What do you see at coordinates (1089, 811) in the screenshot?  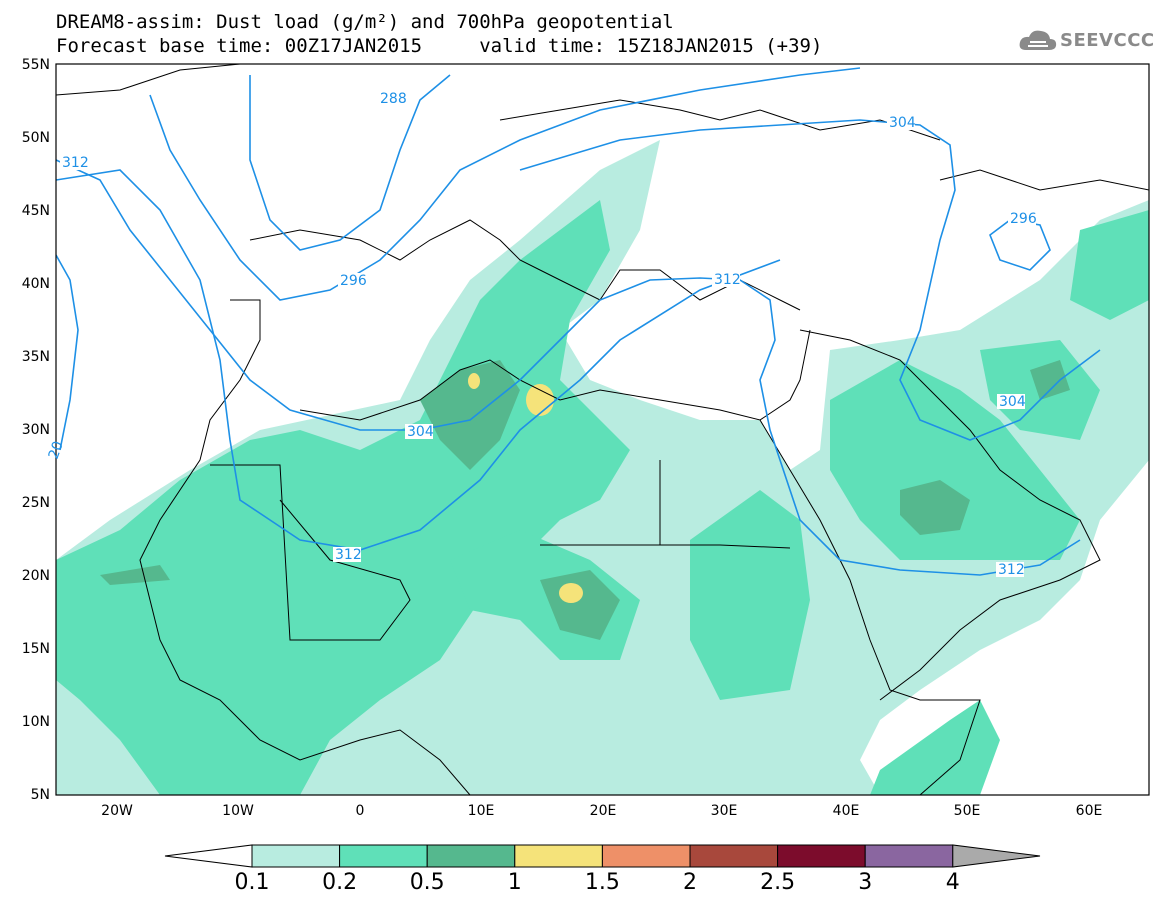 I see `svg-text: 60E` at bounding box center [1089, 811].